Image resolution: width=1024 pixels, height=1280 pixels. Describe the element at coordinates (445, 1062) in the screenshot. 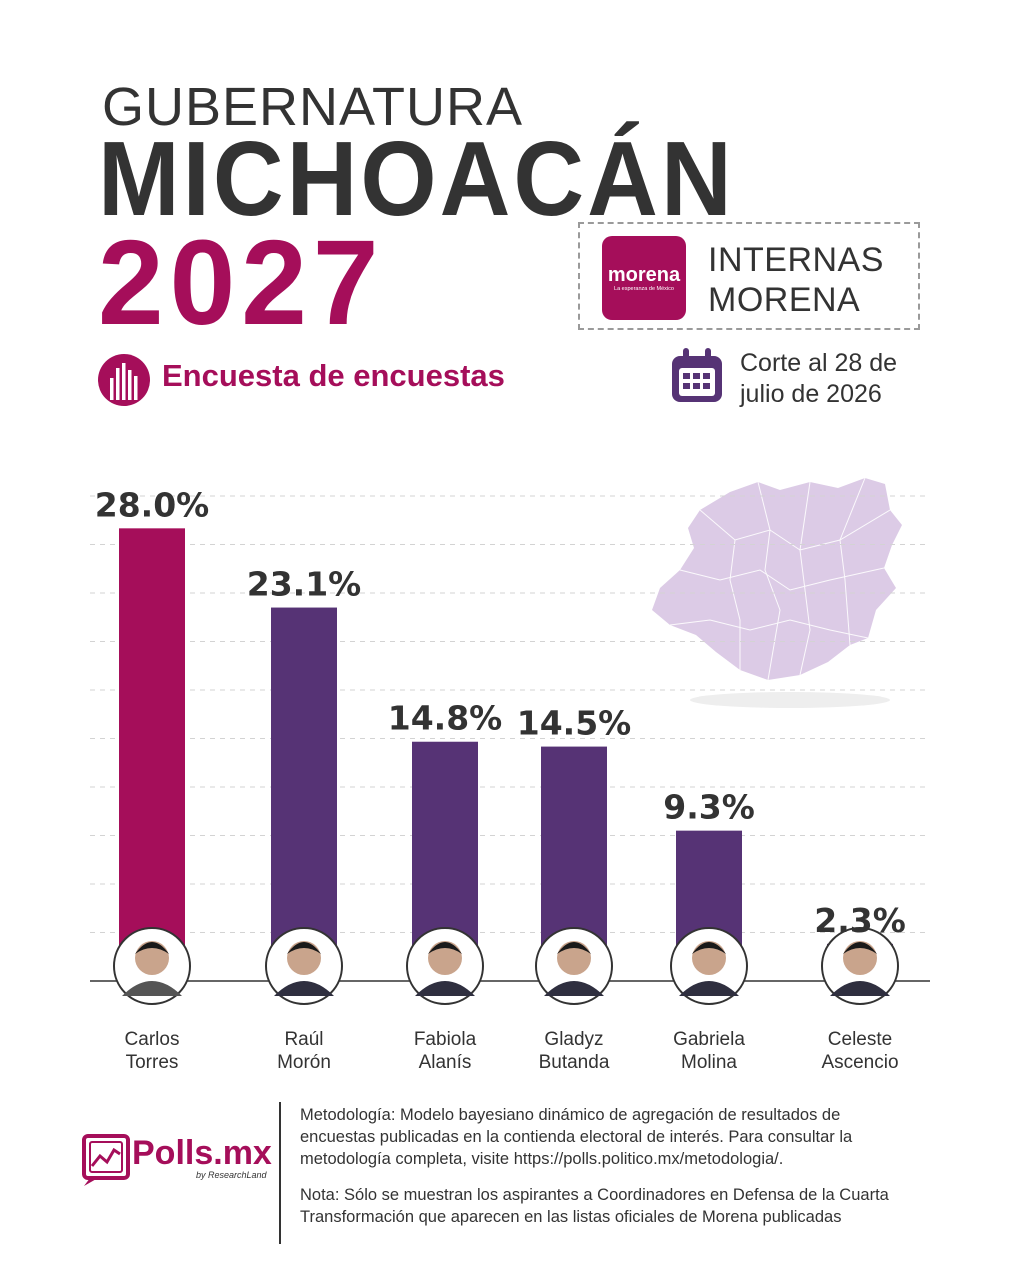

I see `category-label: Alanís` at that location.